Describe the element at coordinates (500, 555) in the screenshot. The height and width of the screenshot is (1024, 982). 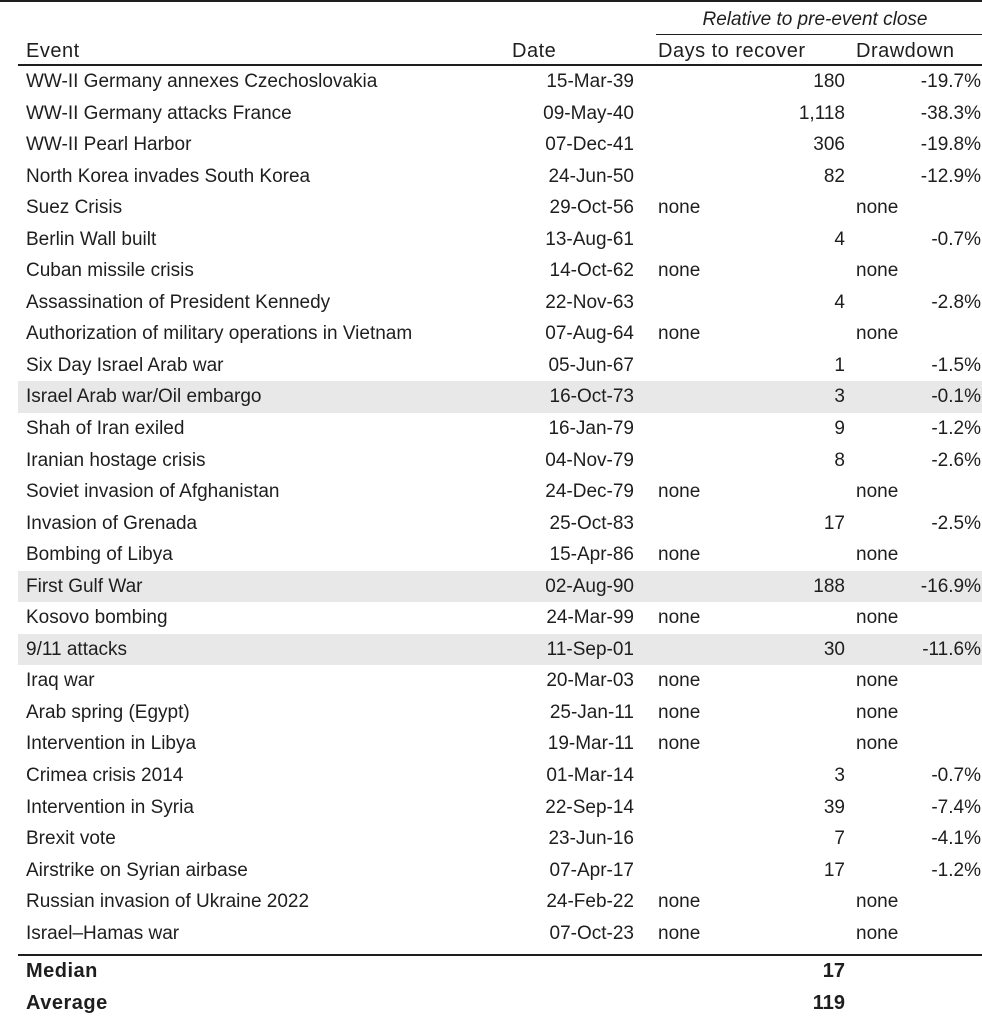
I see `table-row: Bombing of Libya 15-Apr-86 none none` at that location.